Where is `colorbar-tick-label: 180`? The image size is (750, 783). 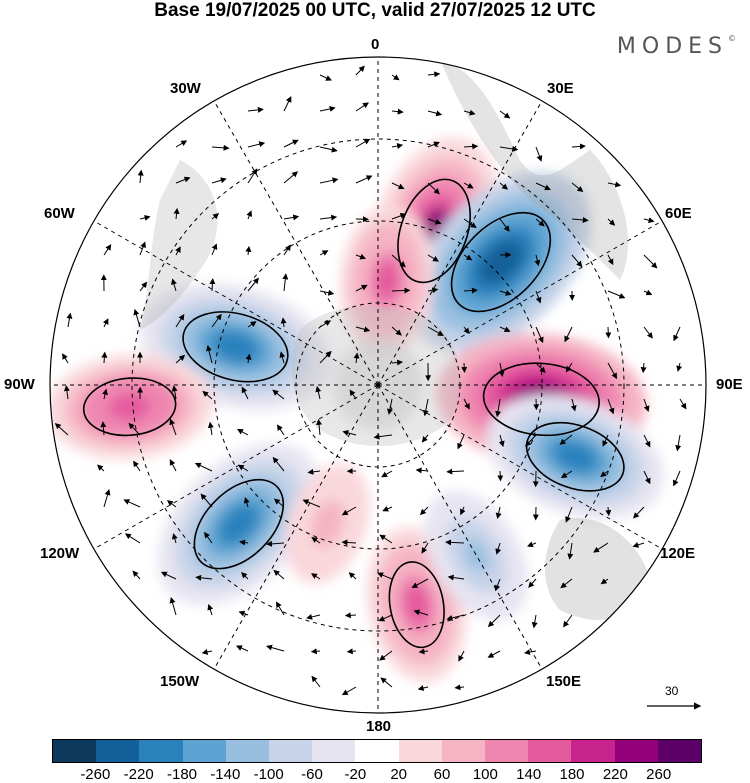
colorbar-tick-label: 180 is located at coordinates (572, 774).